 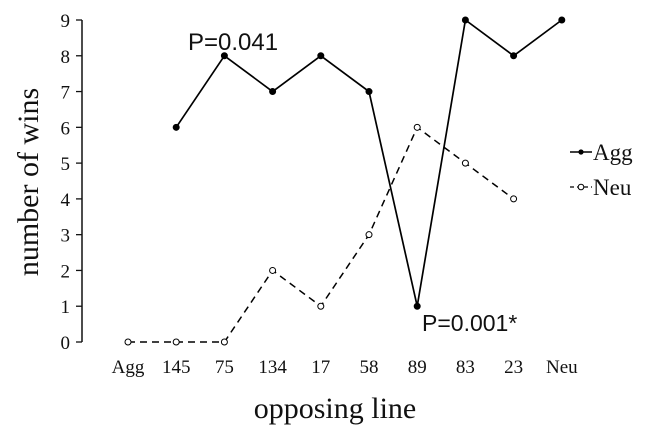 I want to click on x-tick-labels: Agg 145 75 134 17 58 89 83 23 Neu, so click(x=345, y=367).